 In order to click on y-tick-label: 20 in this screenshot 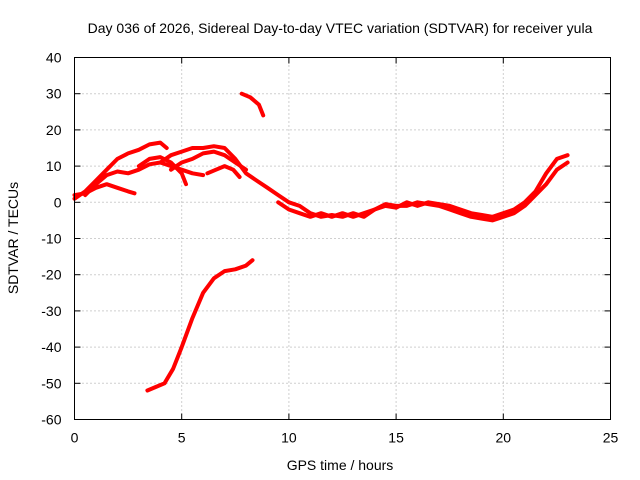, I will do `click(54, 130)`.